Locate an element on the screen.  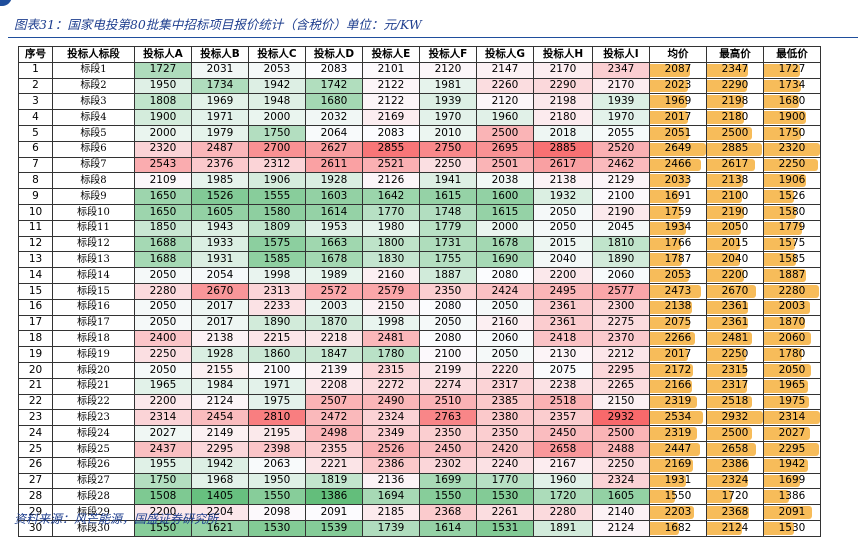
avg-value: 1766 is located at coordinates (678, 243).